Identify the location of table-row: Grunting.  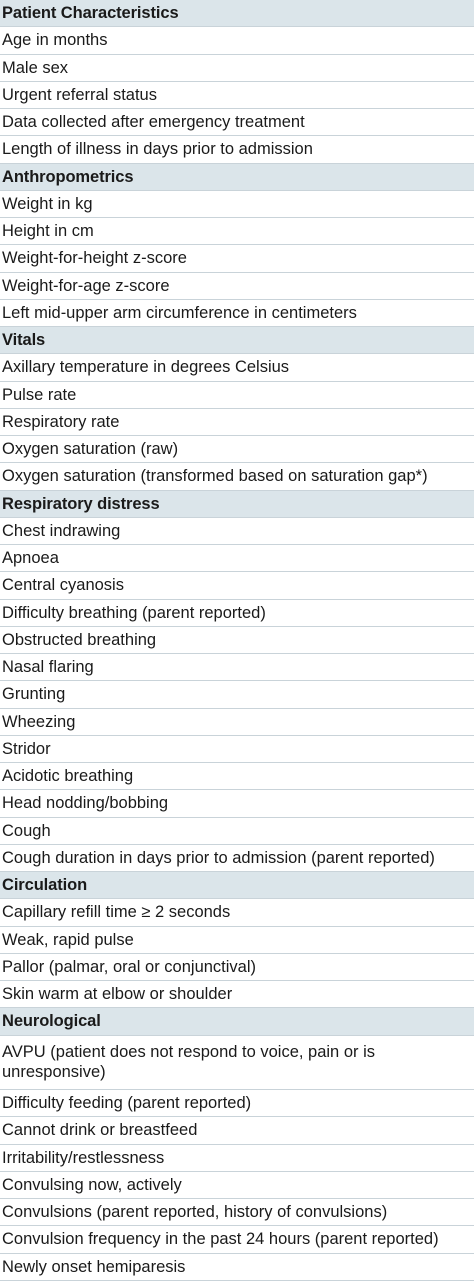
(237, 695).